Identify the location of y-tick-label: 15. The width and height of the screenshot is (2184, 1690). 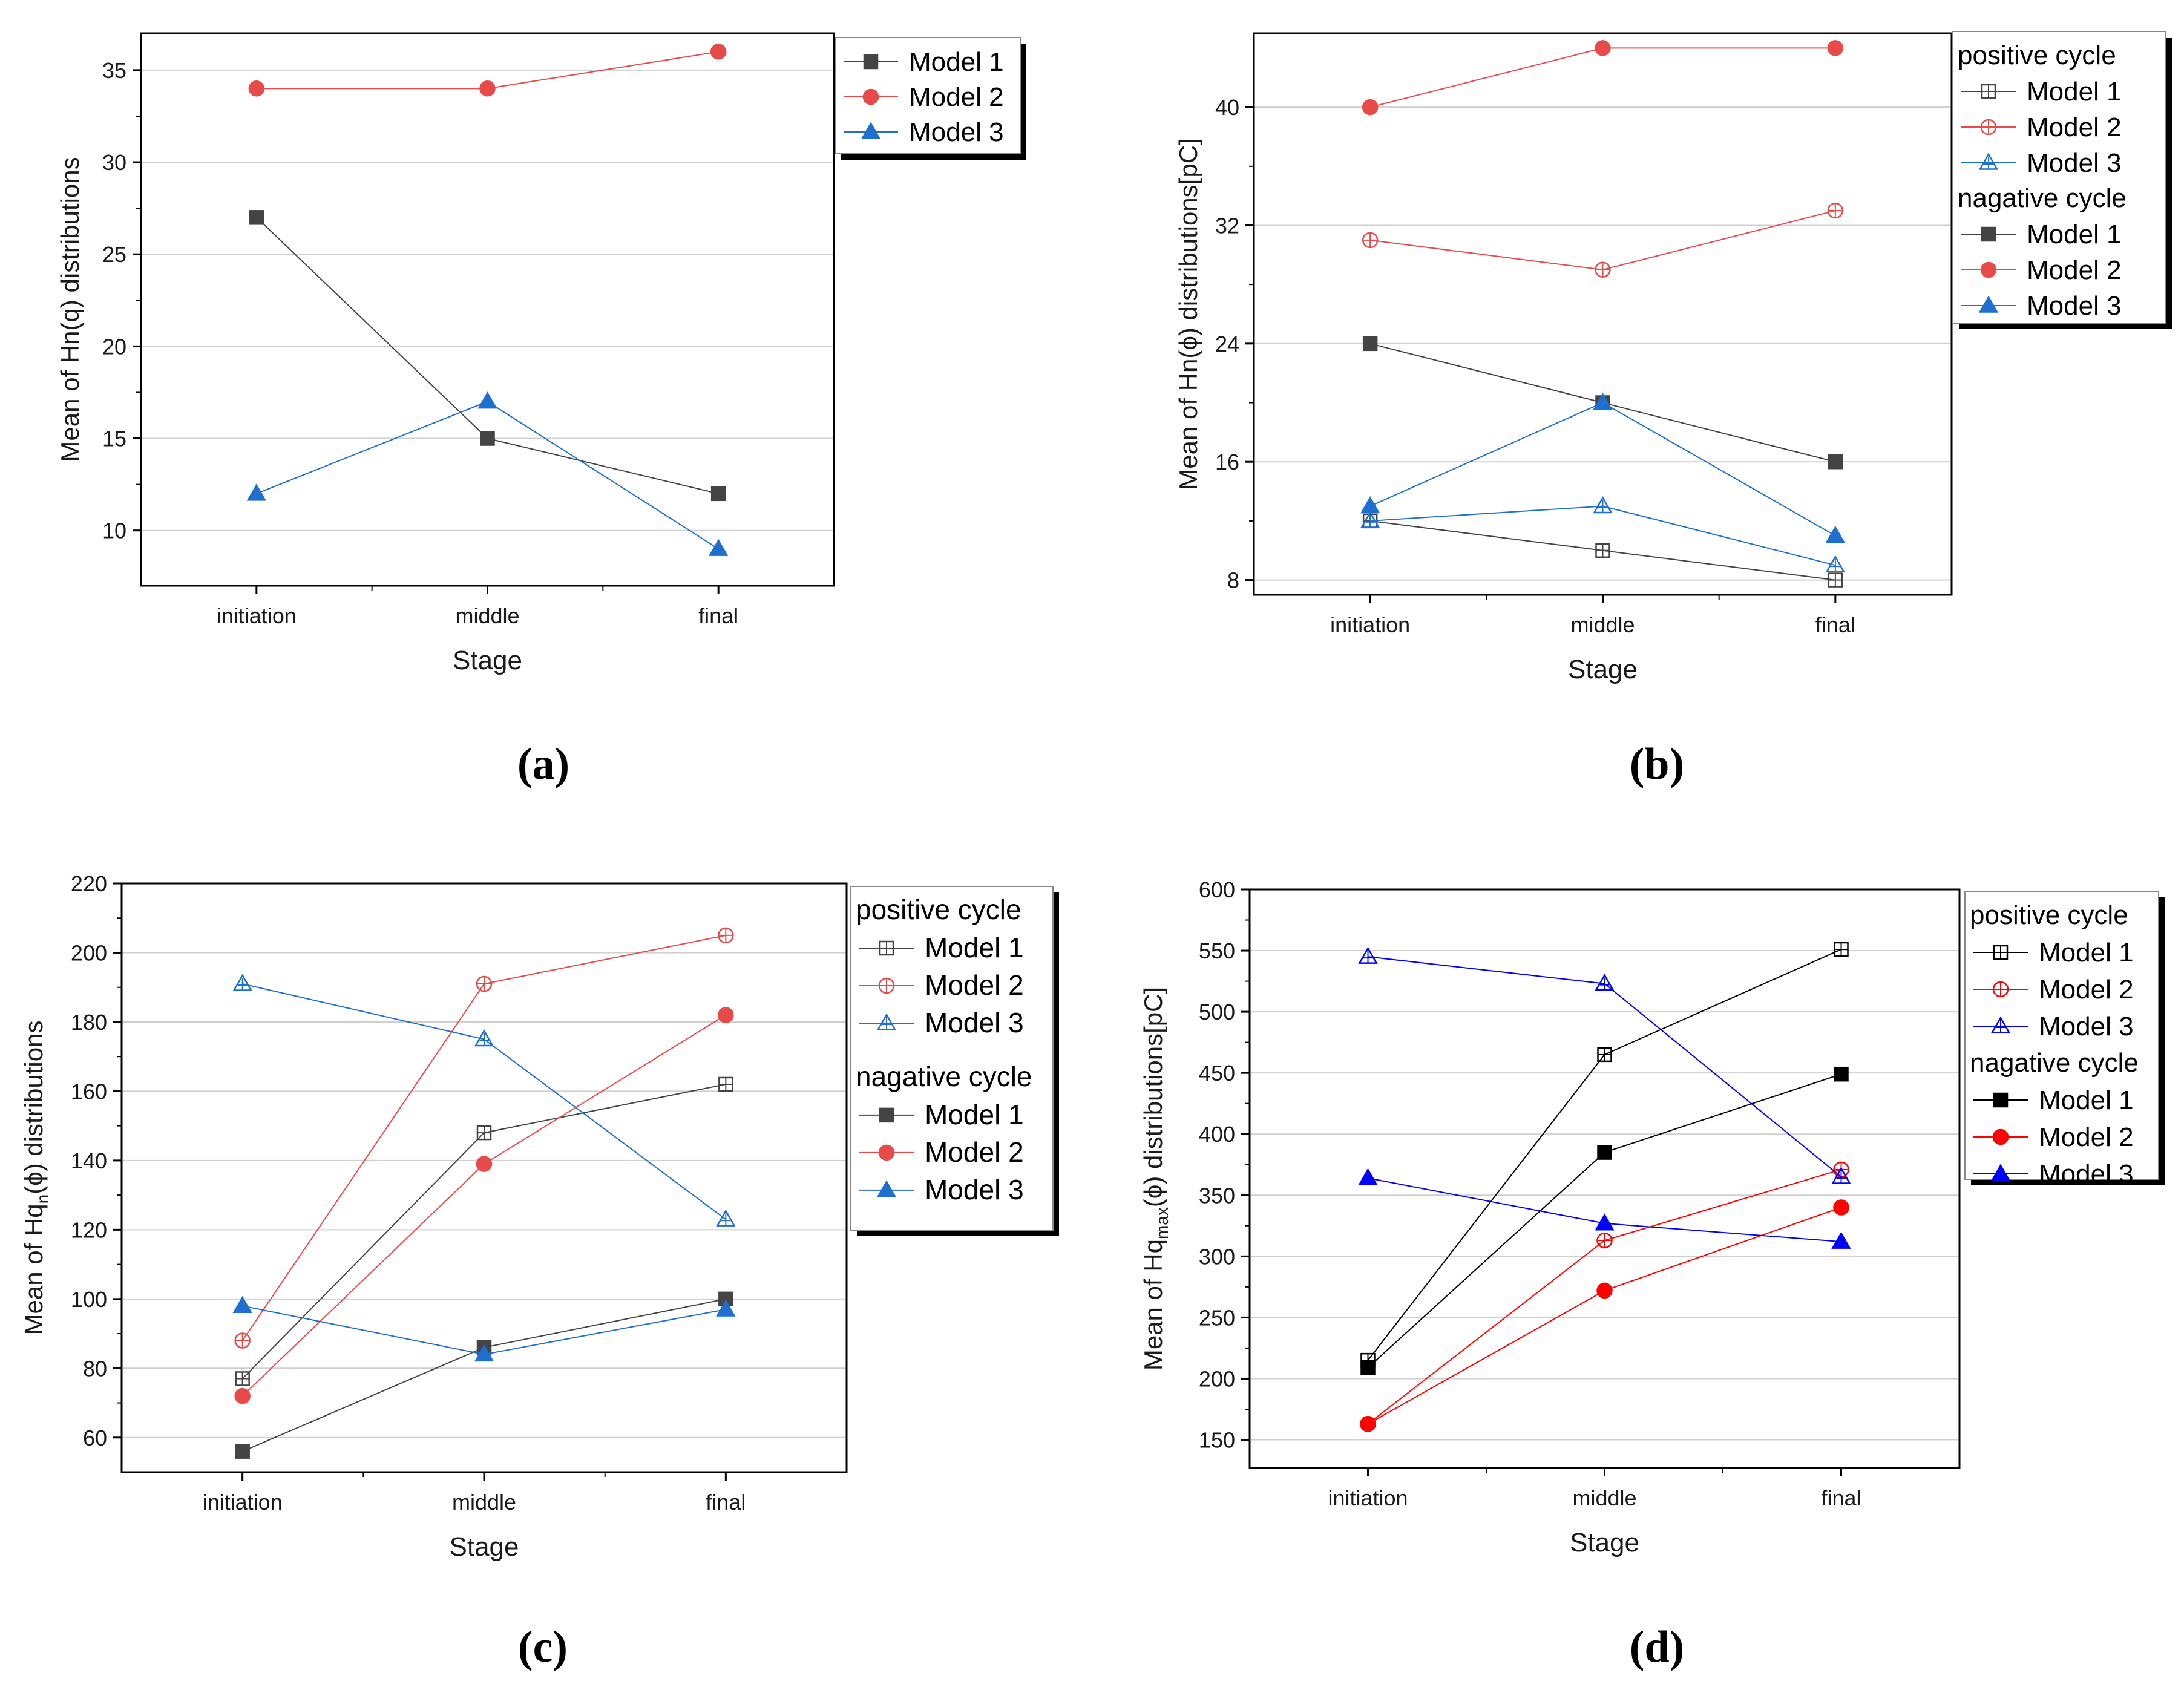
(114, 439).